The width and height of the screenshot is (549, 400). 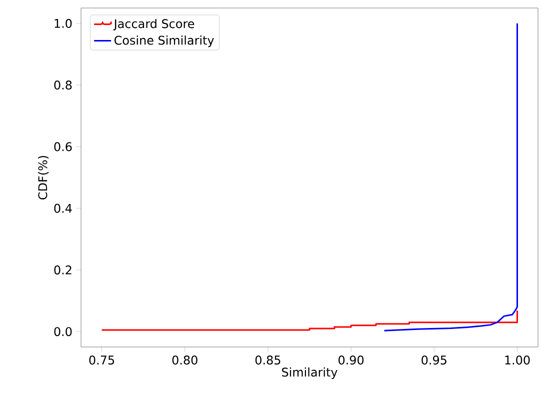 What do you see at coordinates (101, 360) in the screenshot?
I see `x-tick-label: 0.75` at bounding box center [101, 360].